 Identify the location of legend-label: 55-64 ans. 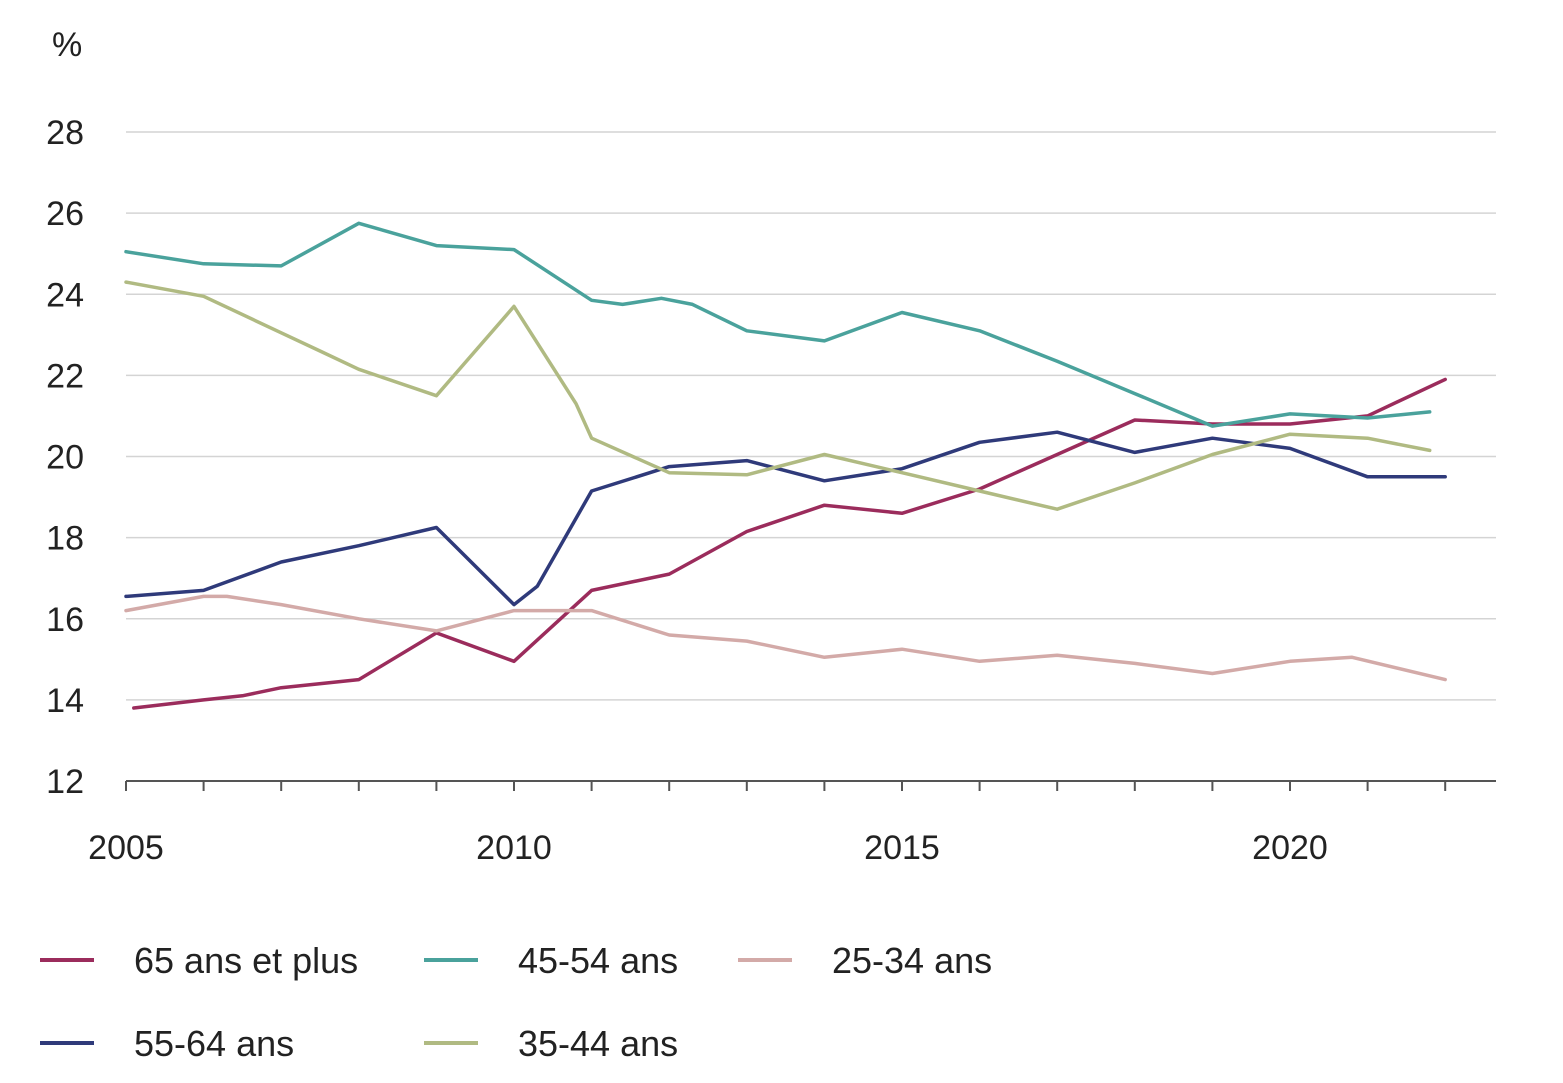
(214, 1043).